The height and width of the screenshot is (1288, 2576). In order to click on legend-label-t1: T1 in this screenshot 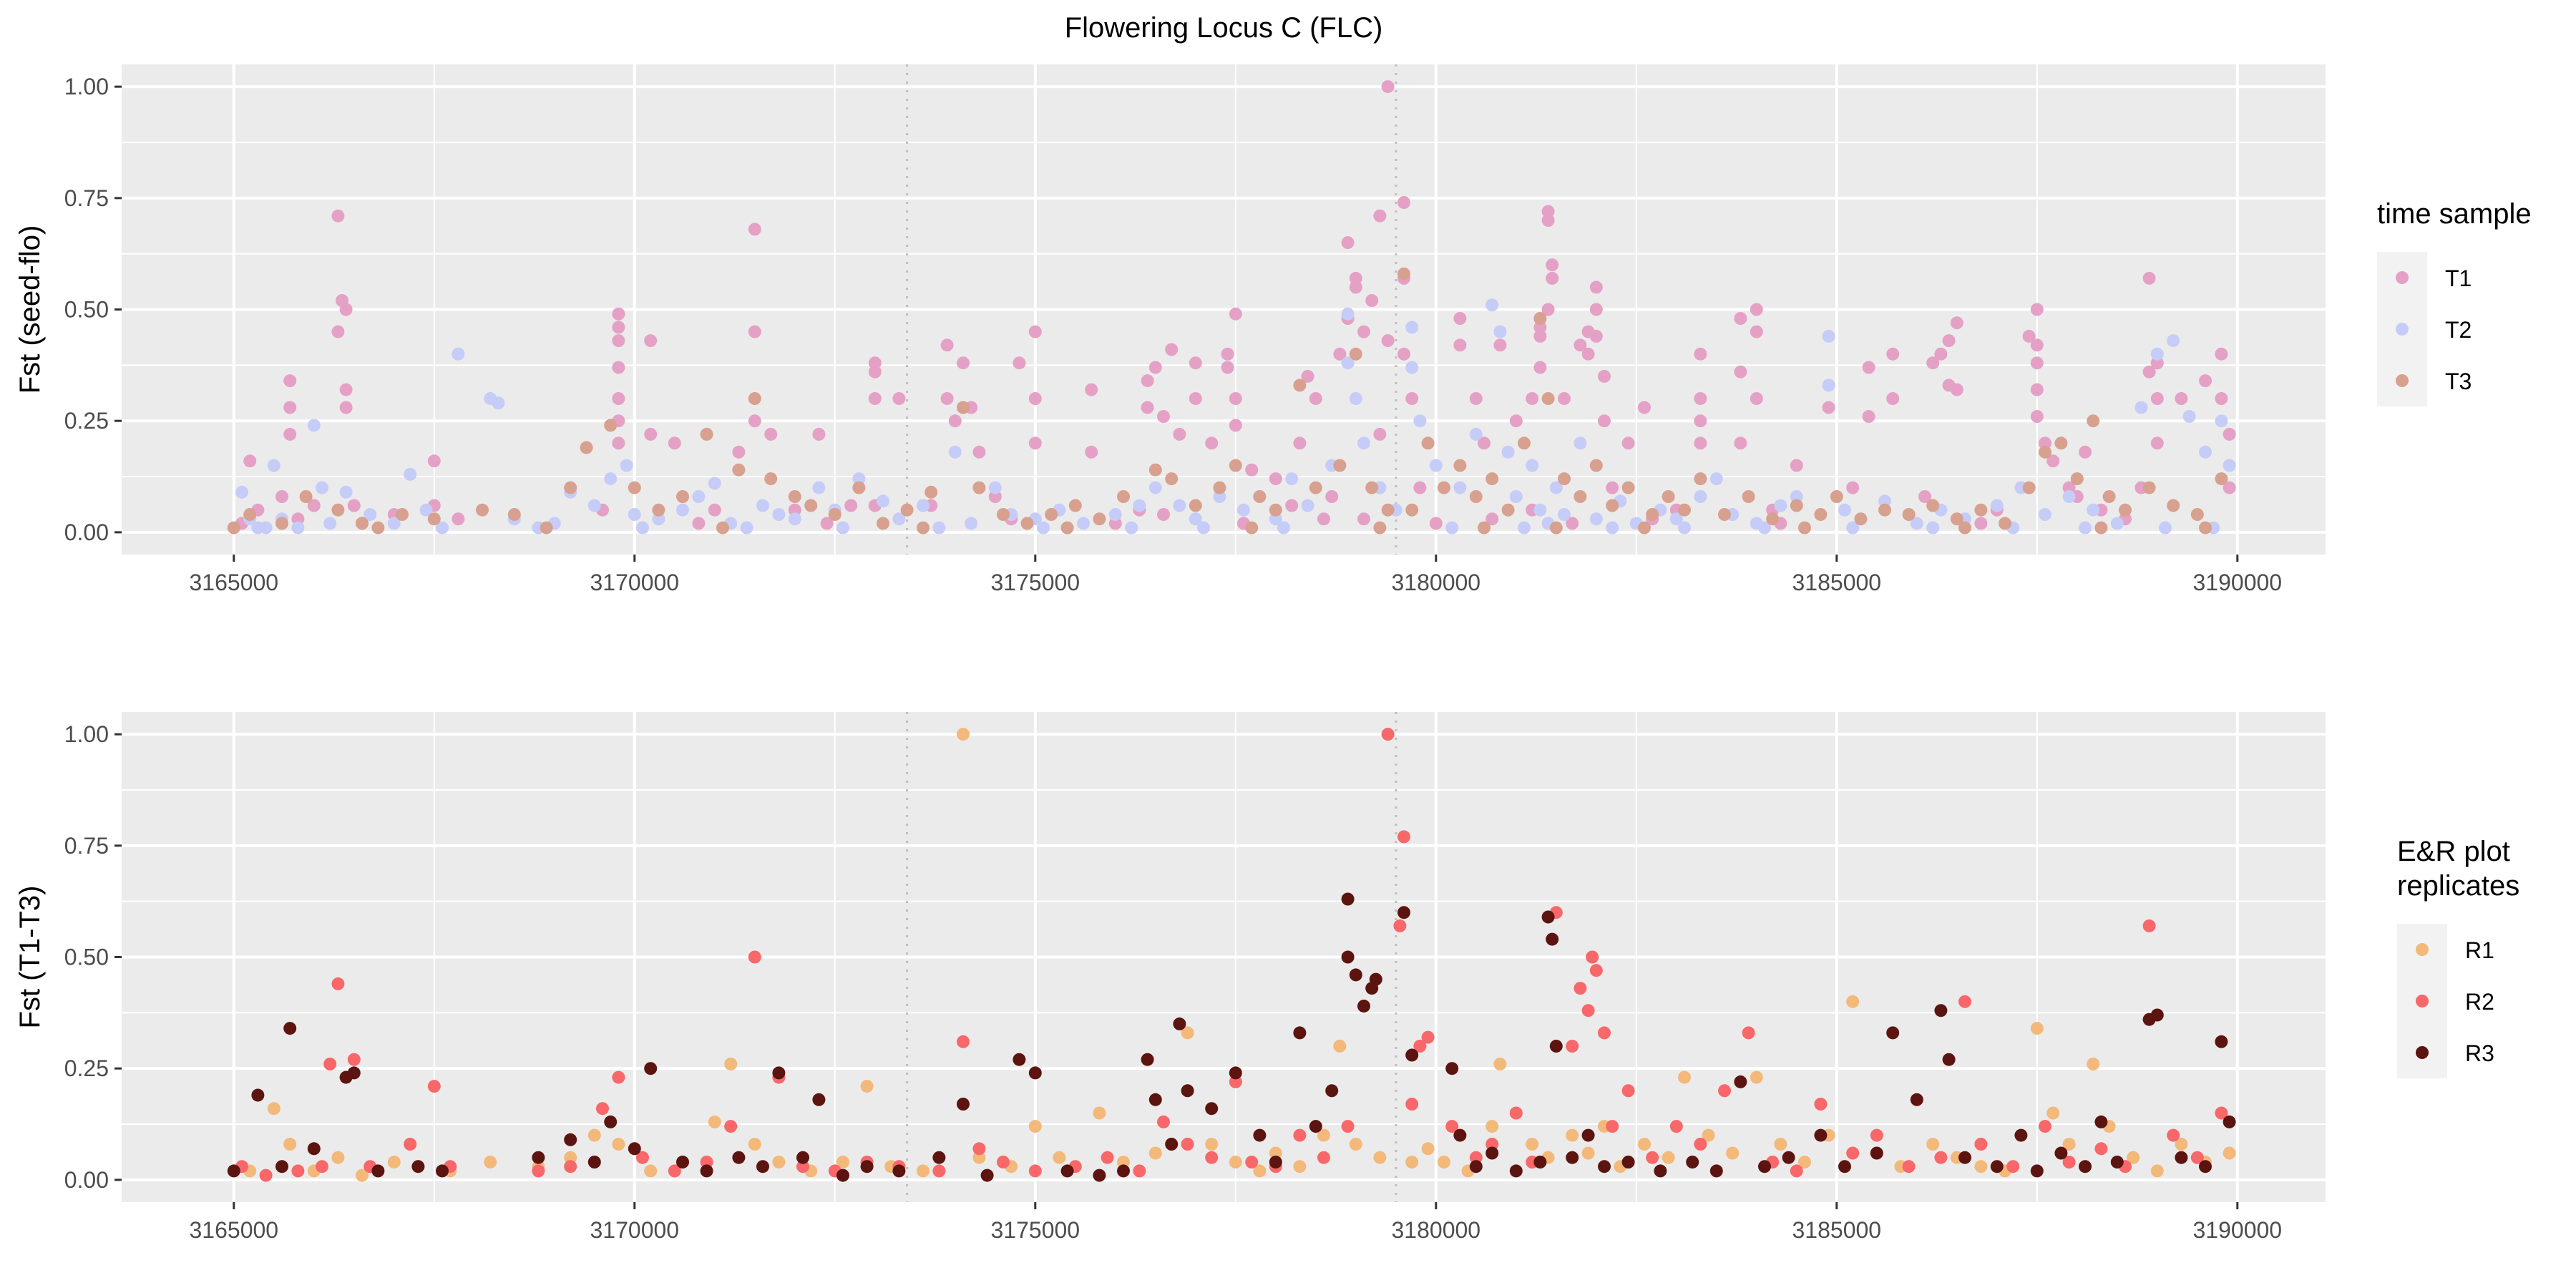, I will do `click(2458, 278)`.